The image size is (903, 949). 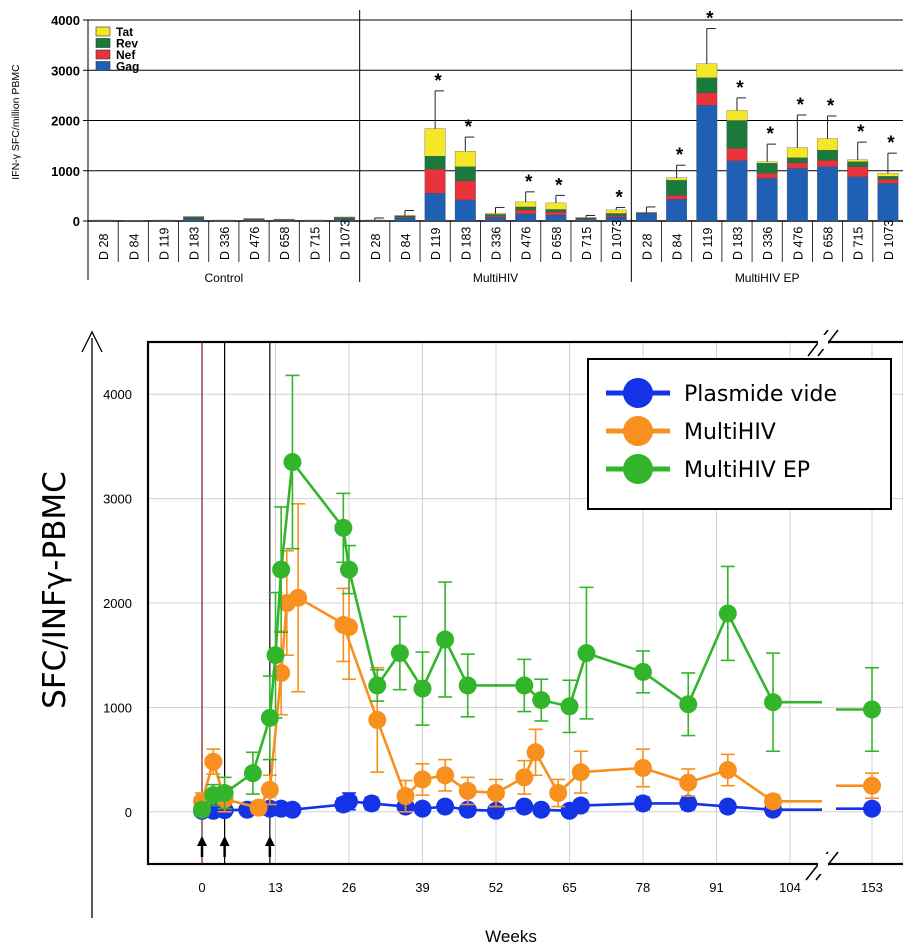 I want to click on bar-x-tick-label: D 476, so click(x=255, y=243).